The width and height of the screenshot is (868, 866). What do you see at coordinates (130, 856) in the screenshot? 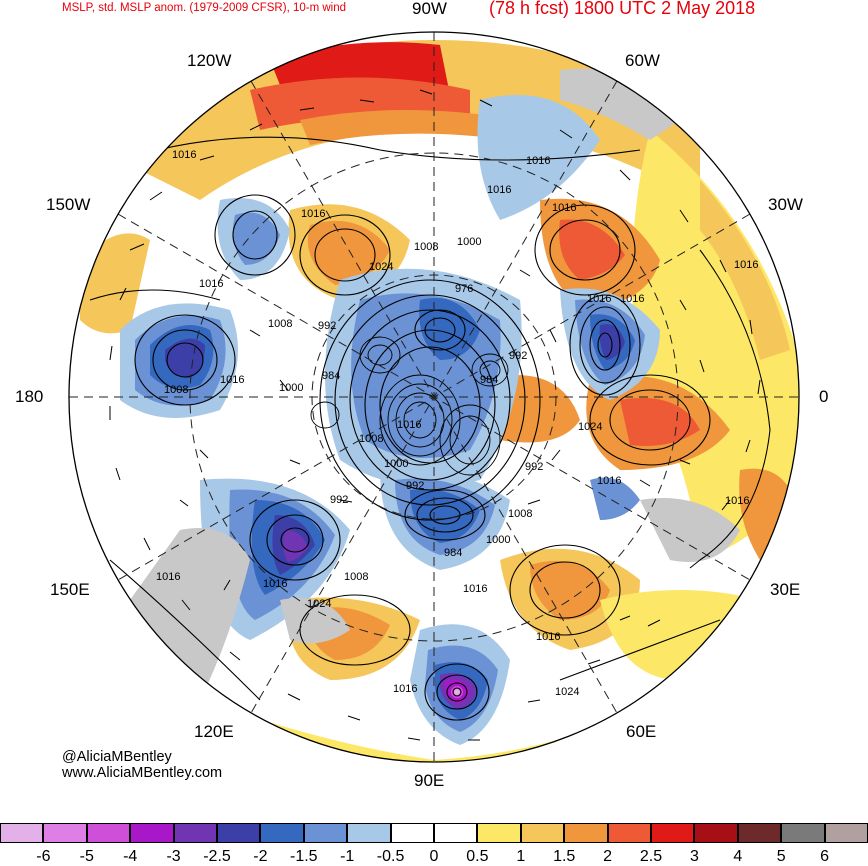
I see `colorbar-tick-label: -4` at bounding box center [130, 856].